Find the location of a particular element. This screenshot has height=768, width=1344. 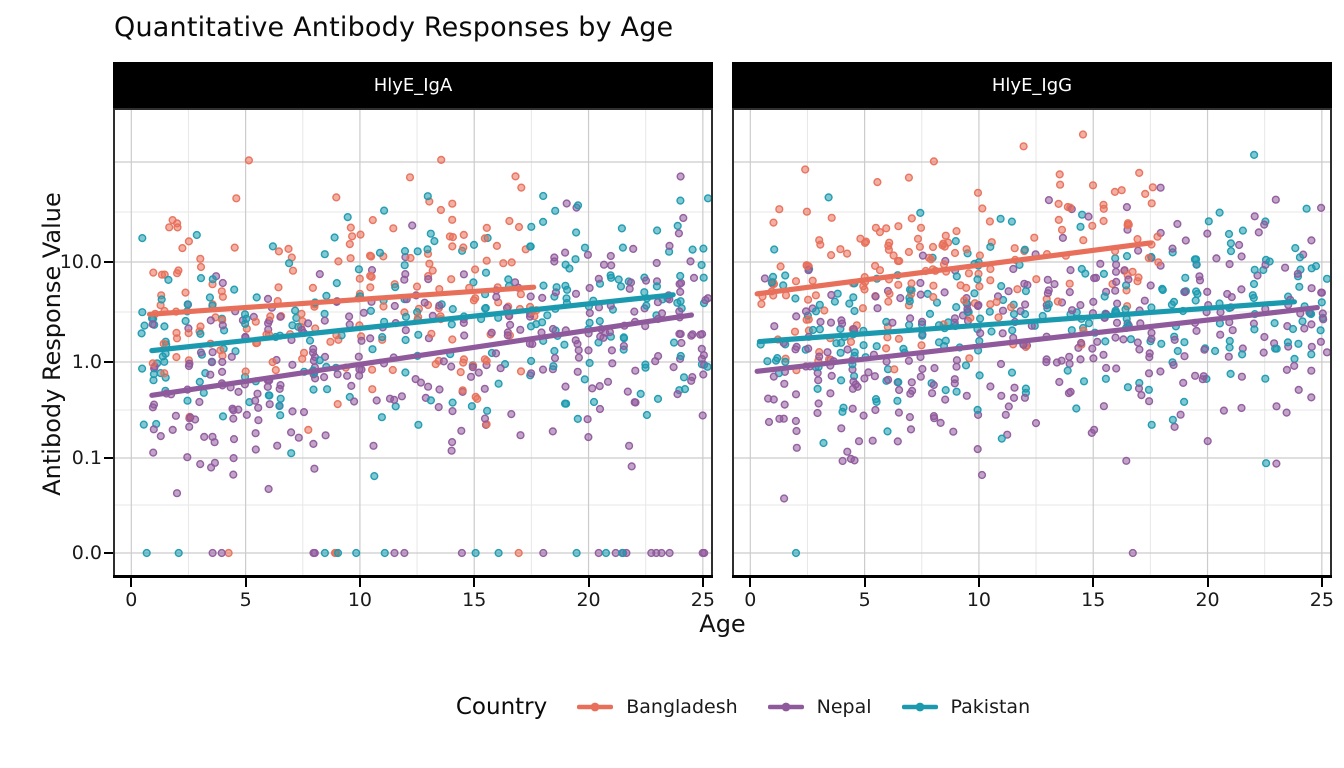

legend-label: Pakistan is located at coordinates (990, 707).